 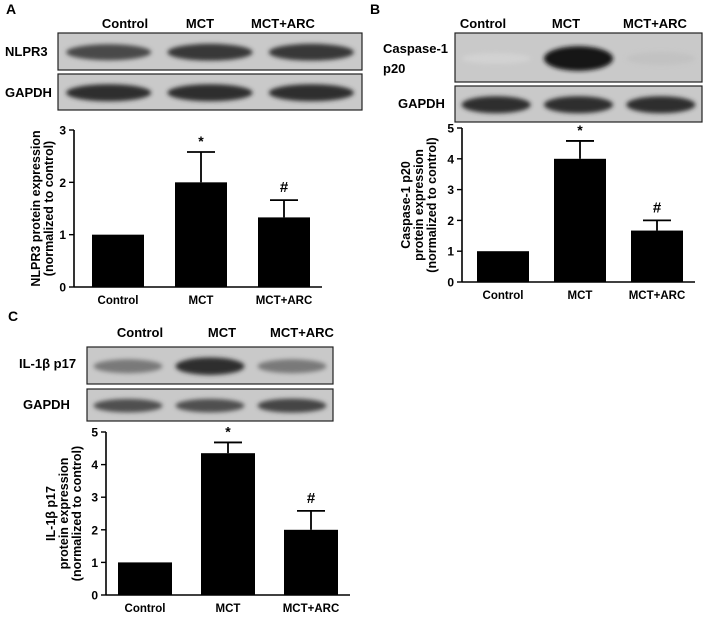 What do you see at coordinates (36, 208) in the screenshot?
I see `y-axis-label: NLPR3 protein expression` at bounding box center [36, 208].